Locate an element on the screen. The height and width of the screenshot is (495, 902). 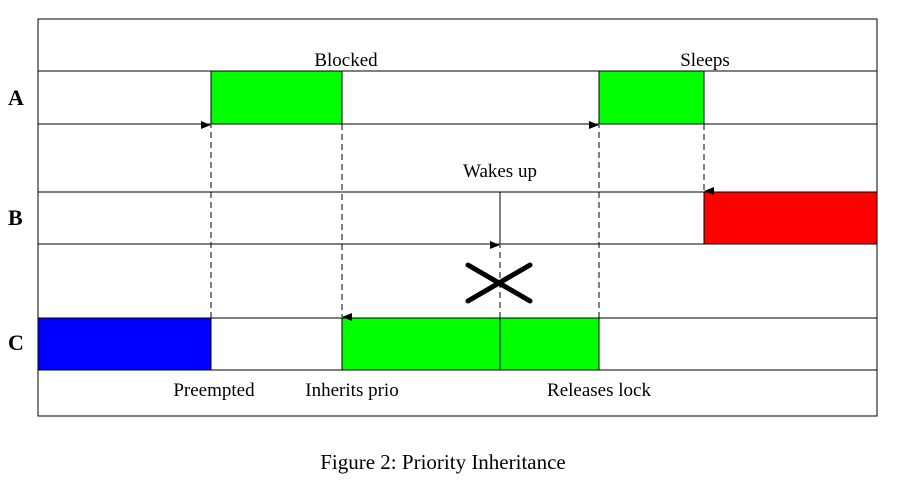
task-c-normal-bar is located at coordinates (124, 344).